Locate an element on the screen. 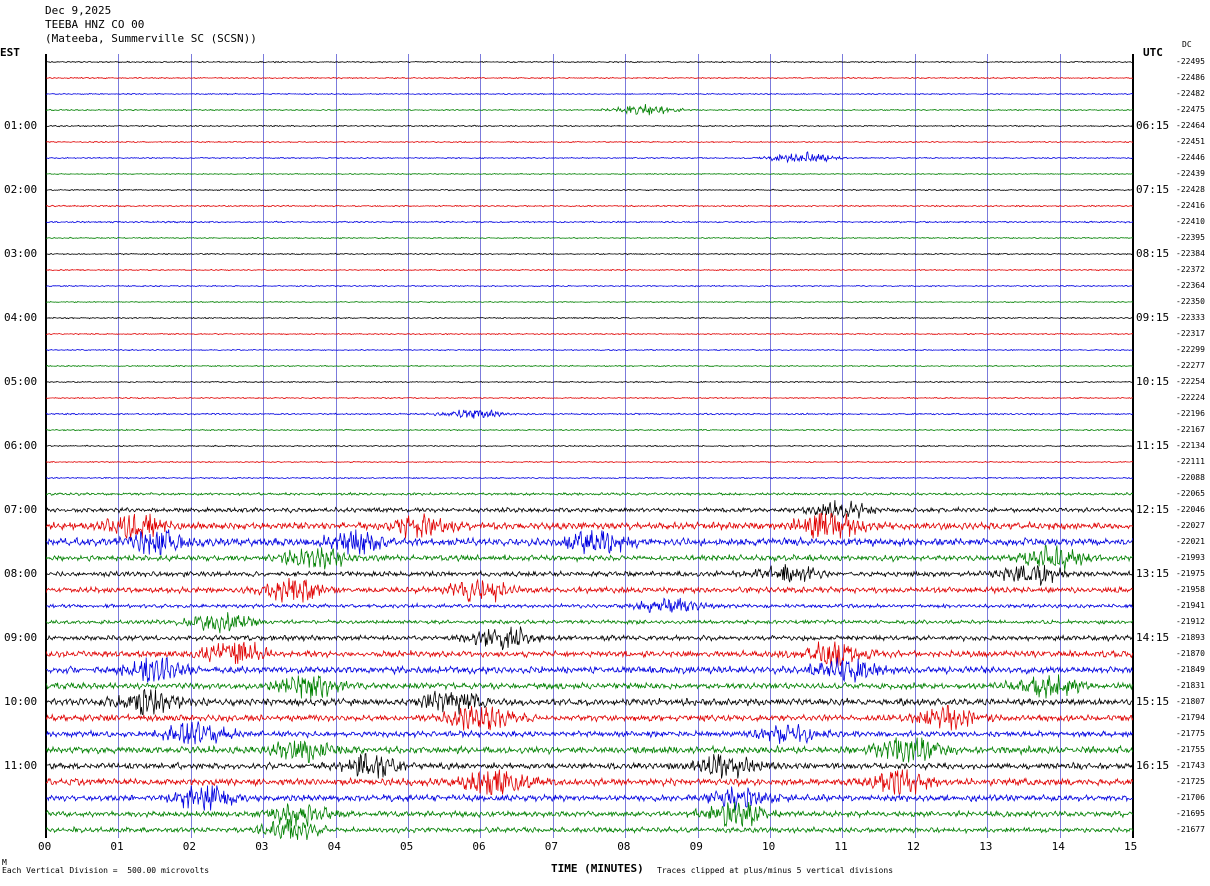 The height and width of the screenshot is (886, 1210). dc-value: -21941 is located at coordinates (1190, 605).